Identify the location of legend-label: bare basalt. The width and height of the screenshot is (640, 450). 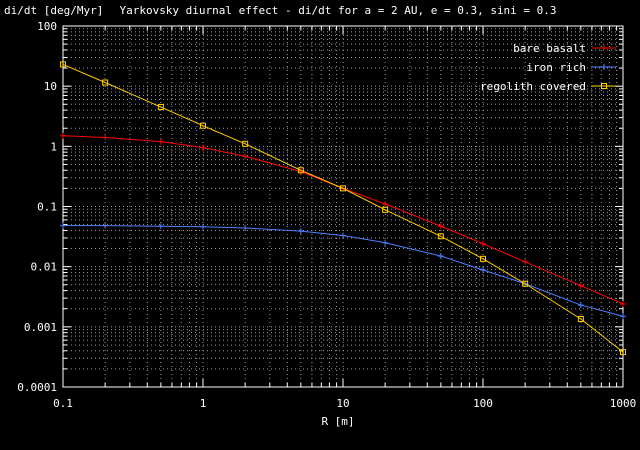
(549, 48).